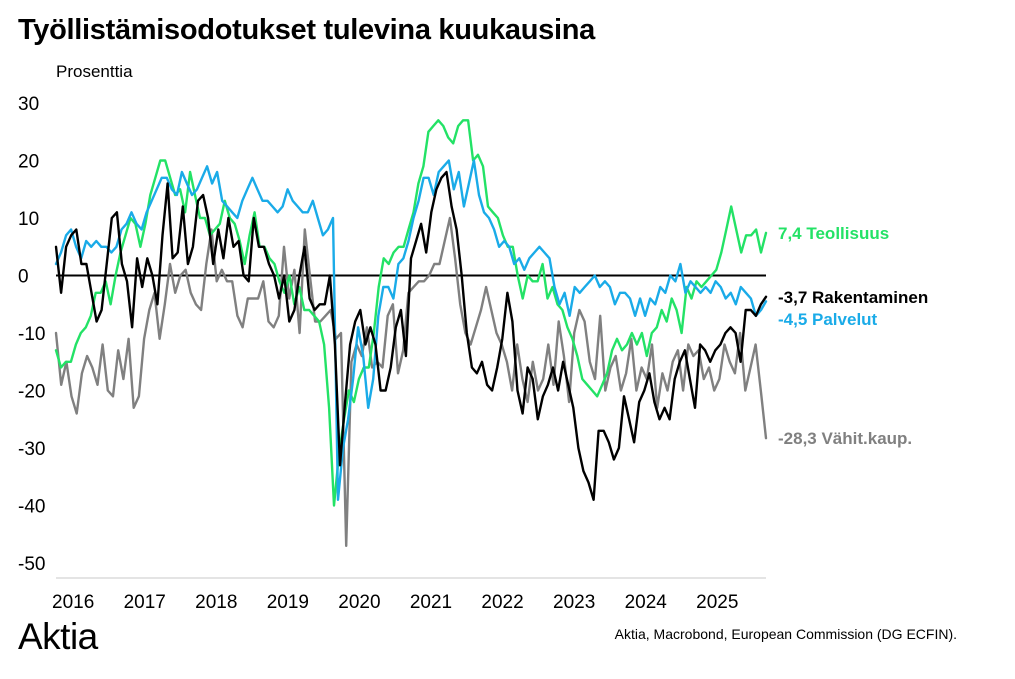  What do you see at coordinates (853, 297) in the screenshot?
I see `series-end-label: -3,7 Rakentaminen` at bounding box center [853, 297].